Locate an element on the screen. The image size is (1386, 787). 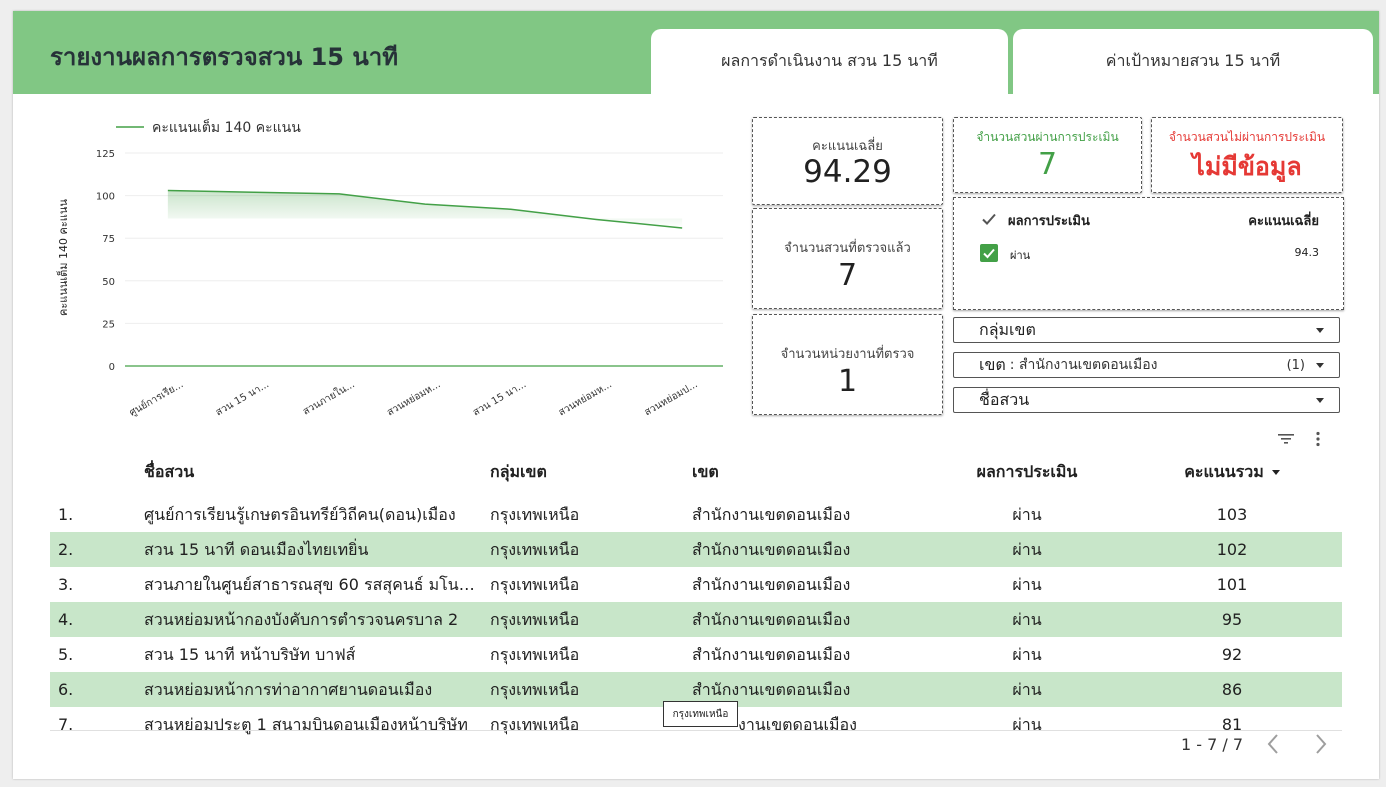
next-page-icon is located at coordinates (1321, 746).